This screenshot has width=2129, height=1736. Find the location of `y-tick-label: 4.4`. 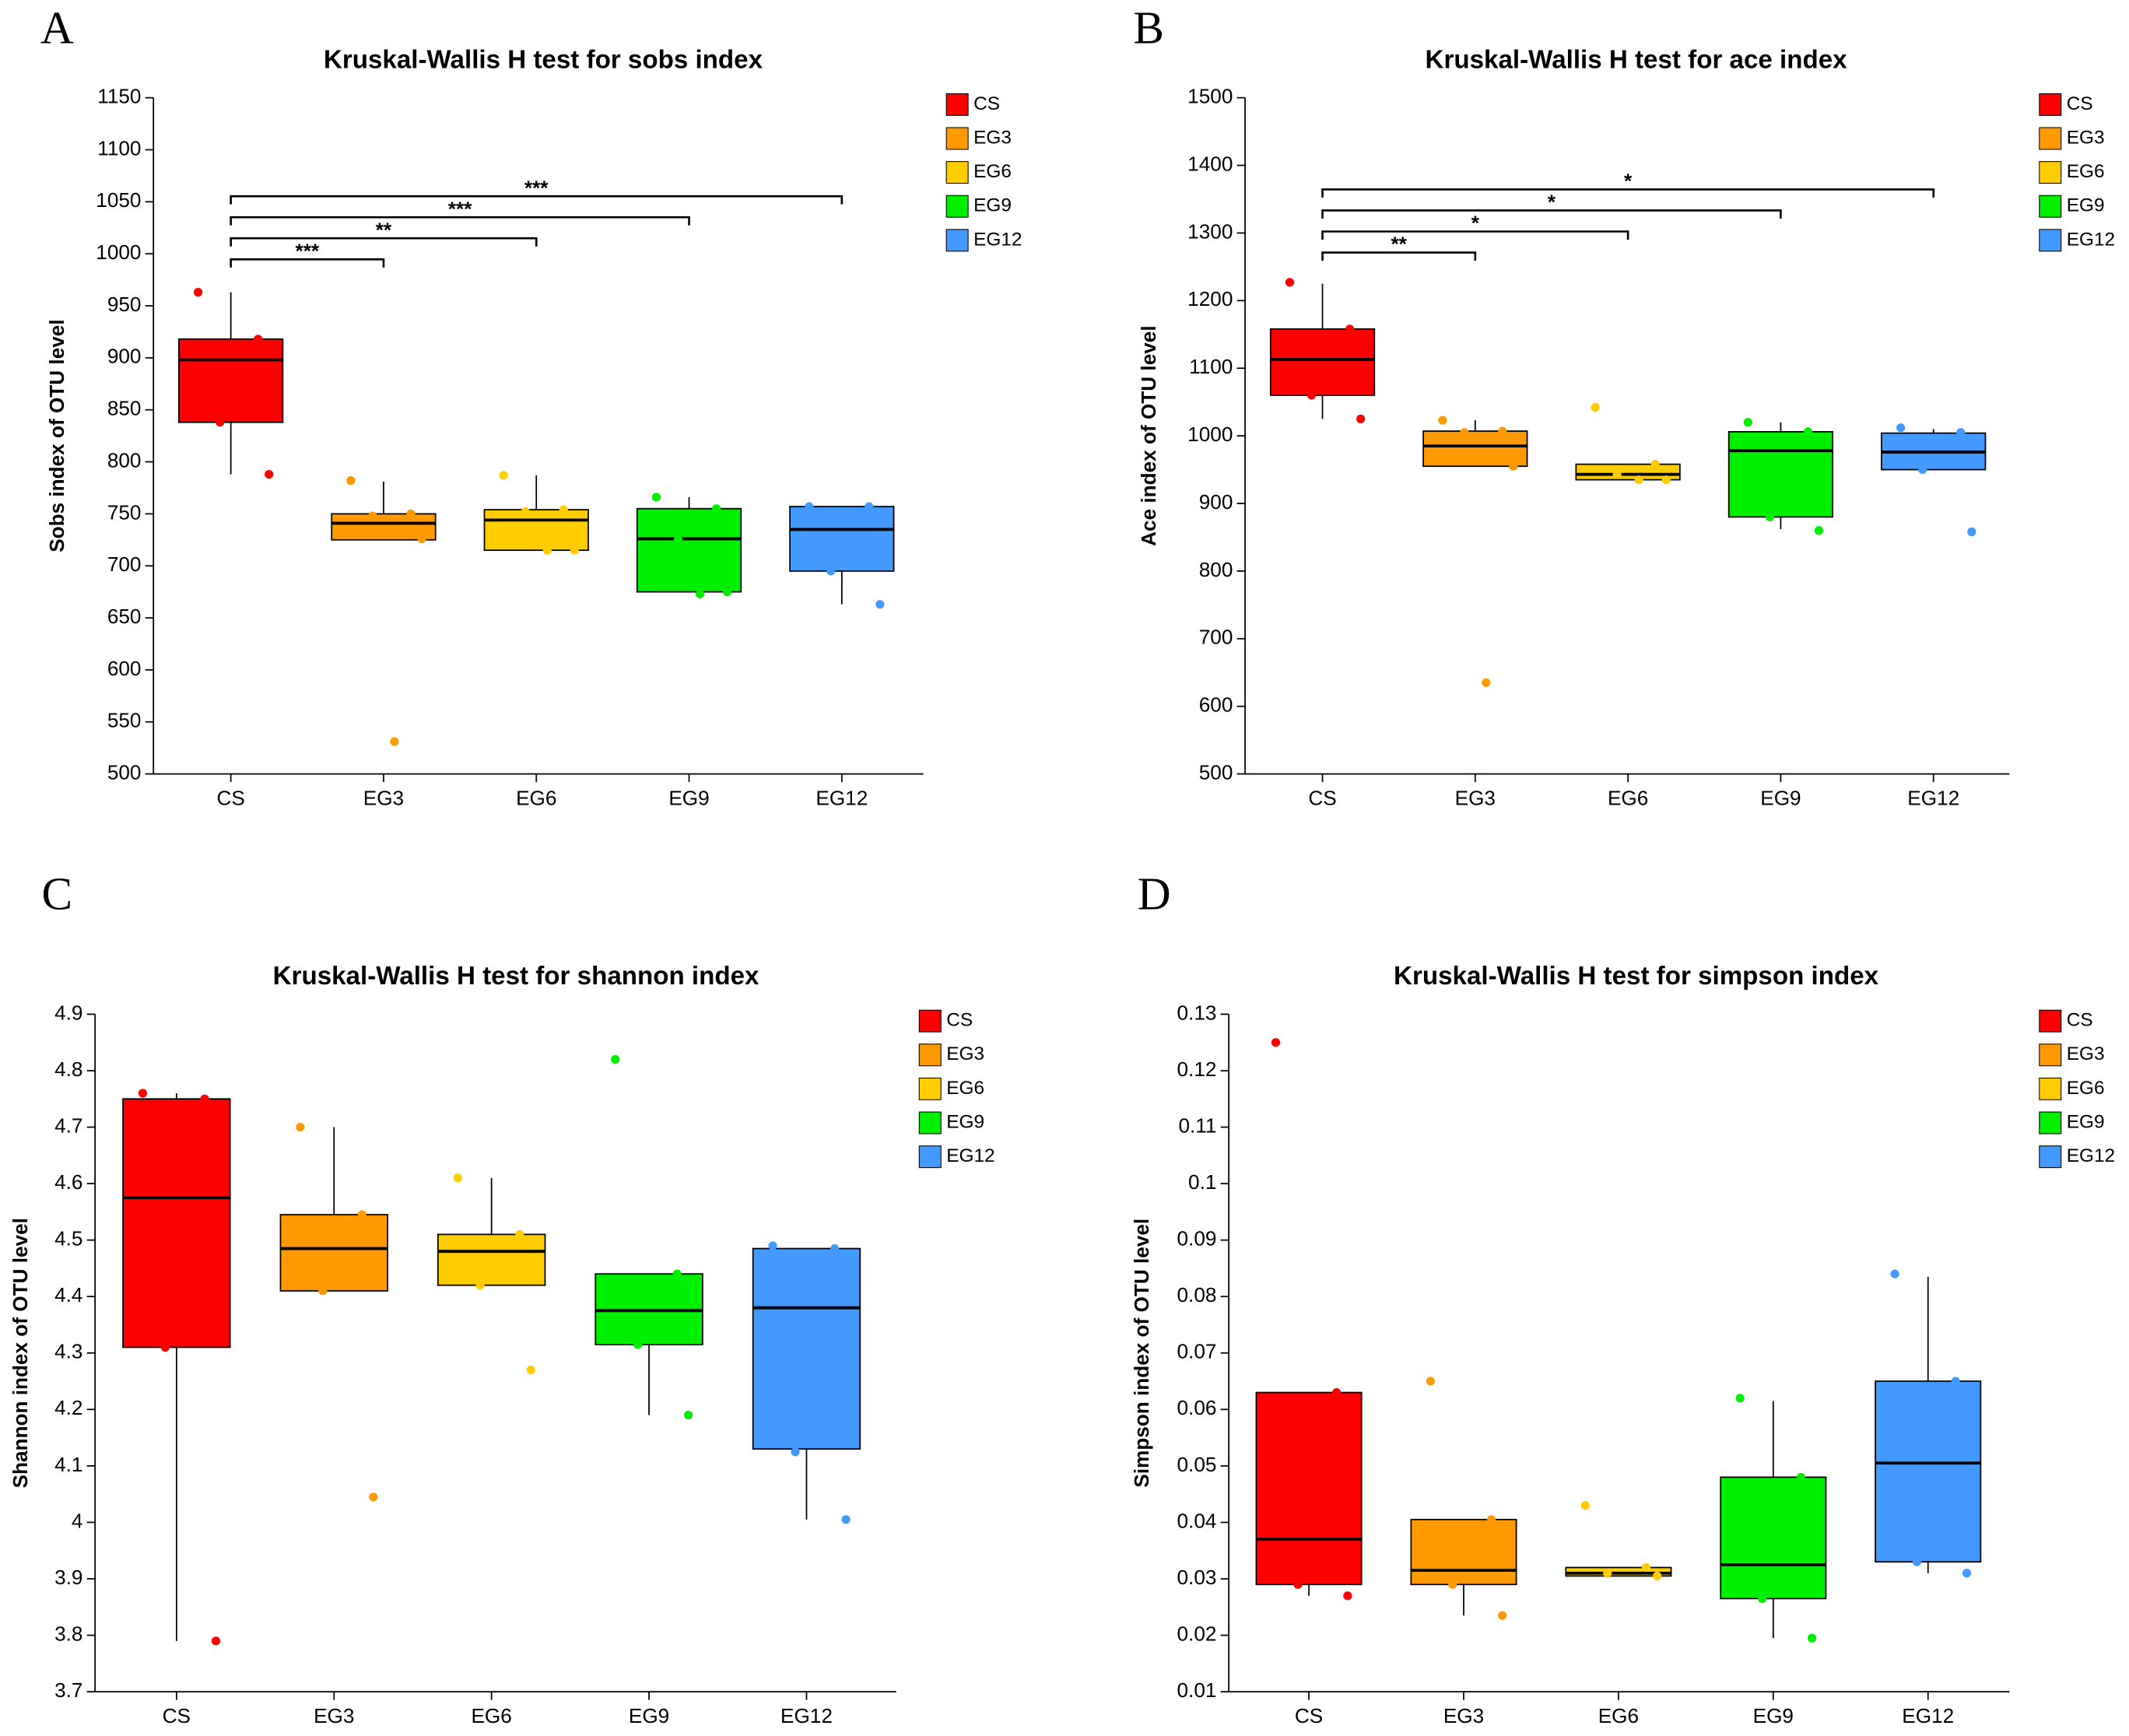

y-tick-label: 4.4 is located at coordinates (68, 1294).